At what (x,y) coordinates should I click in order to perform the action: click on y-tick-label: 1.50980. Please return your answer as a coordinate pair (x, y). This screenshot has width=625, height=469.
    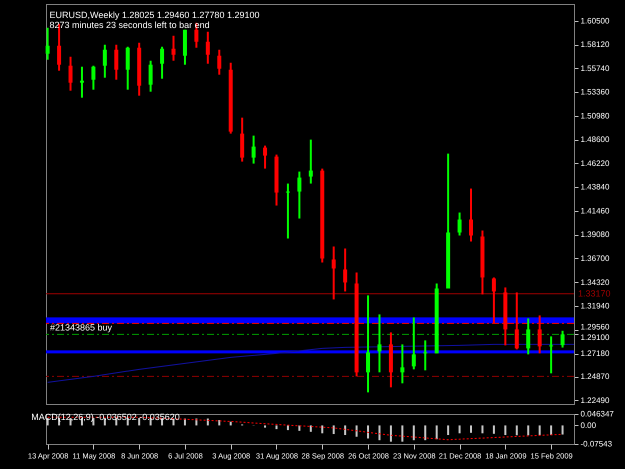
    Looking at the image, I should click on (595, 115).